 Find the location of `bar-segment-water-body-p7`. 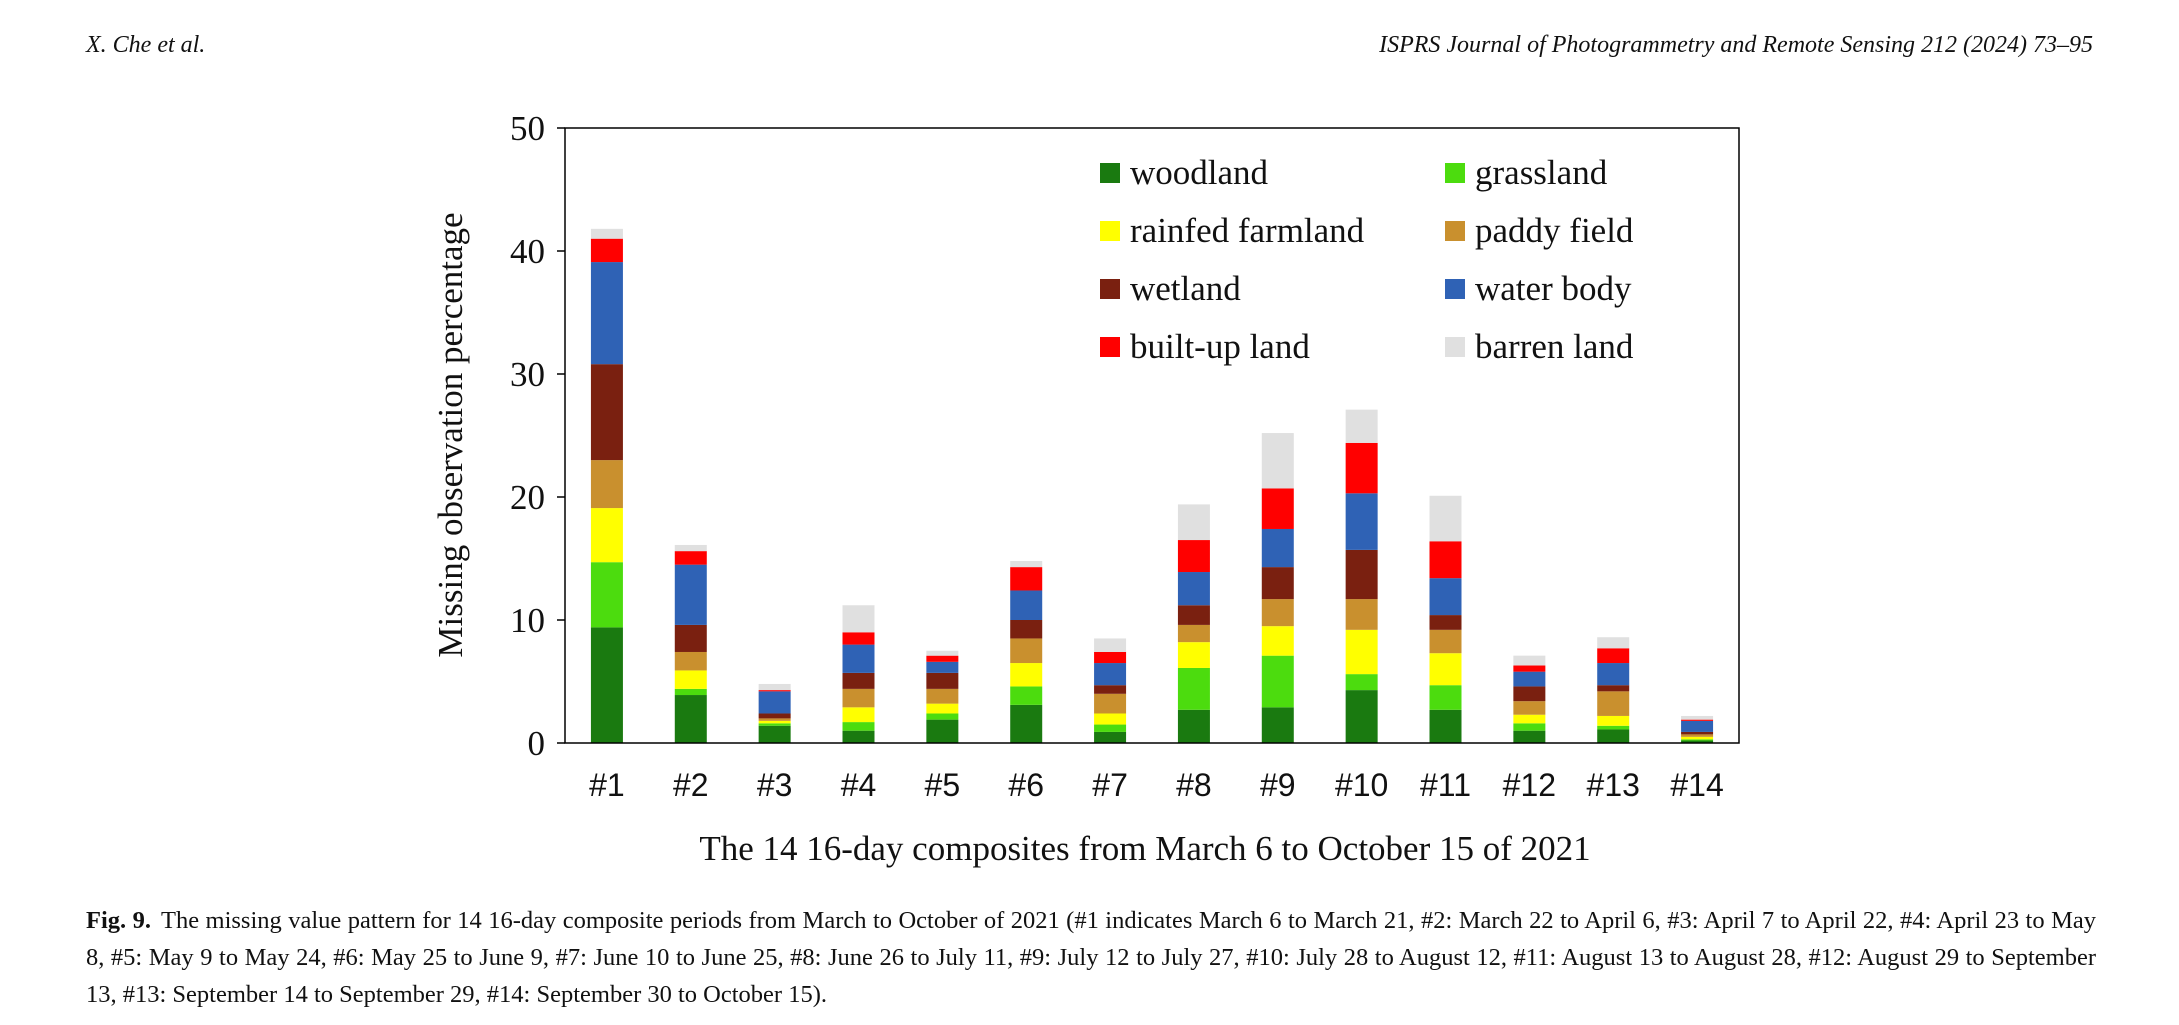

bar-segment-water-body-p7 is located at coordinates (1110, 674).